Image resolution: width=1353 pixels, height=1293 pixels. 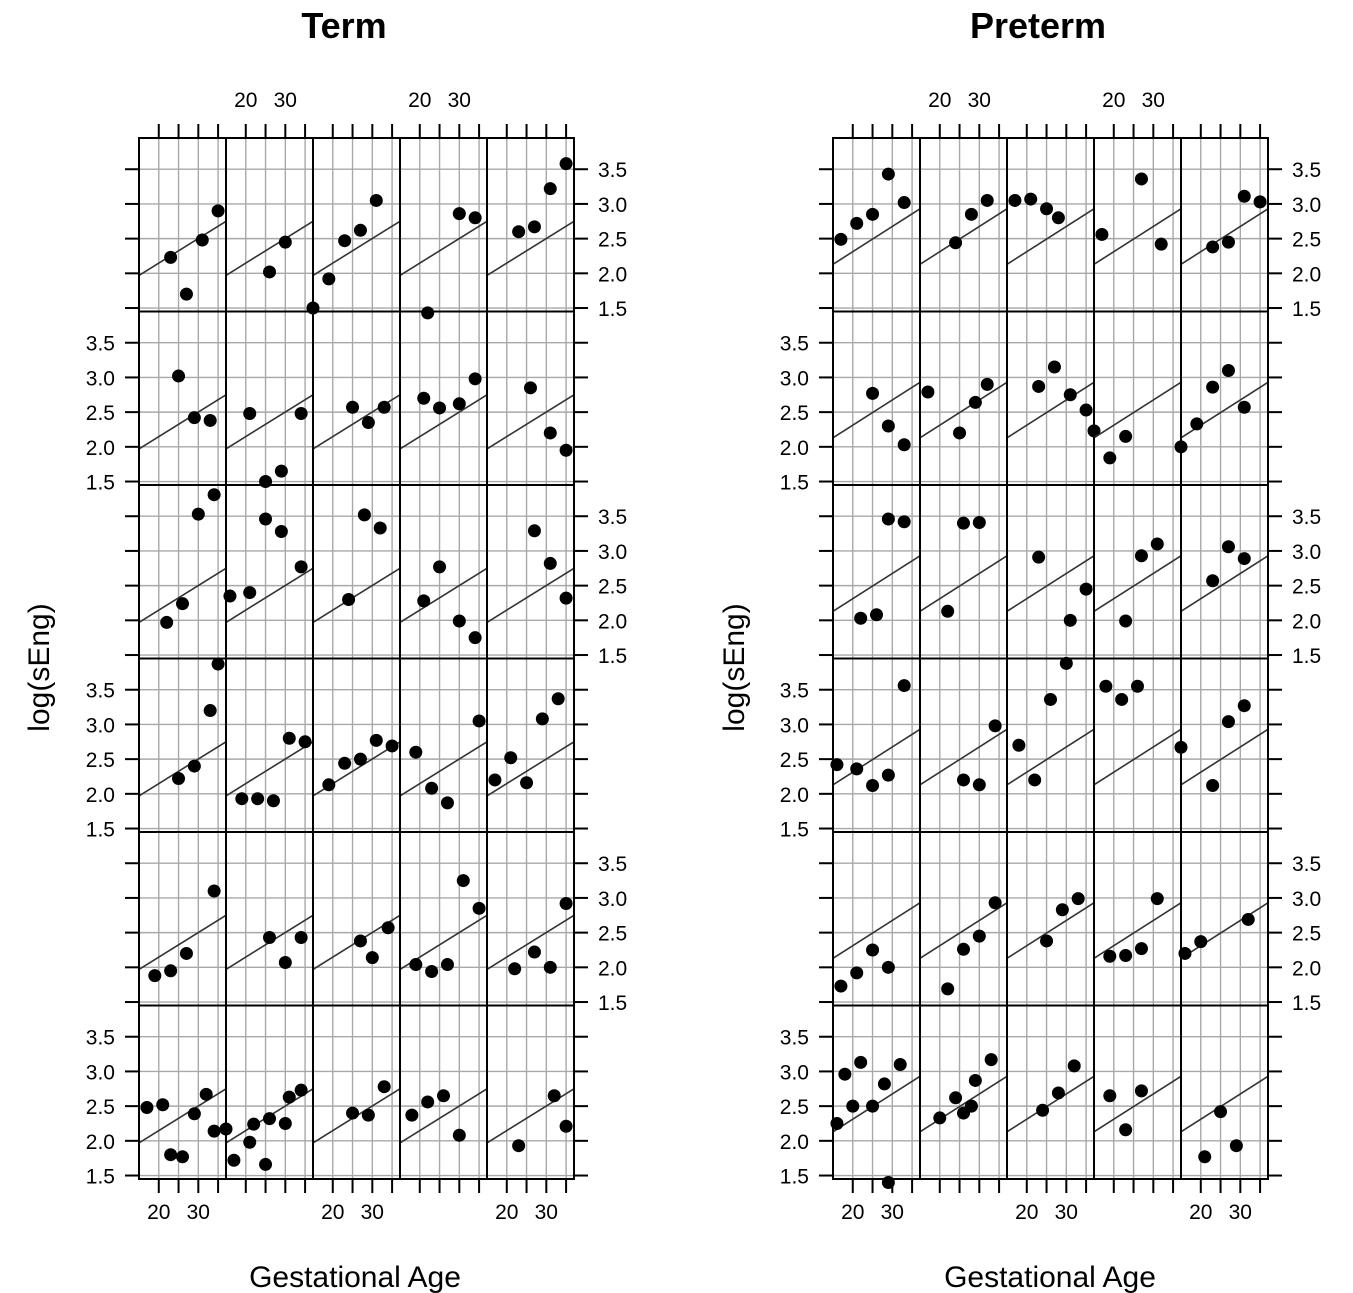 What do you see at coordinates (355, 1277) in the screenshot?
I see `x-axis-label: Gestational Age` at bounding box center [355, 1277].